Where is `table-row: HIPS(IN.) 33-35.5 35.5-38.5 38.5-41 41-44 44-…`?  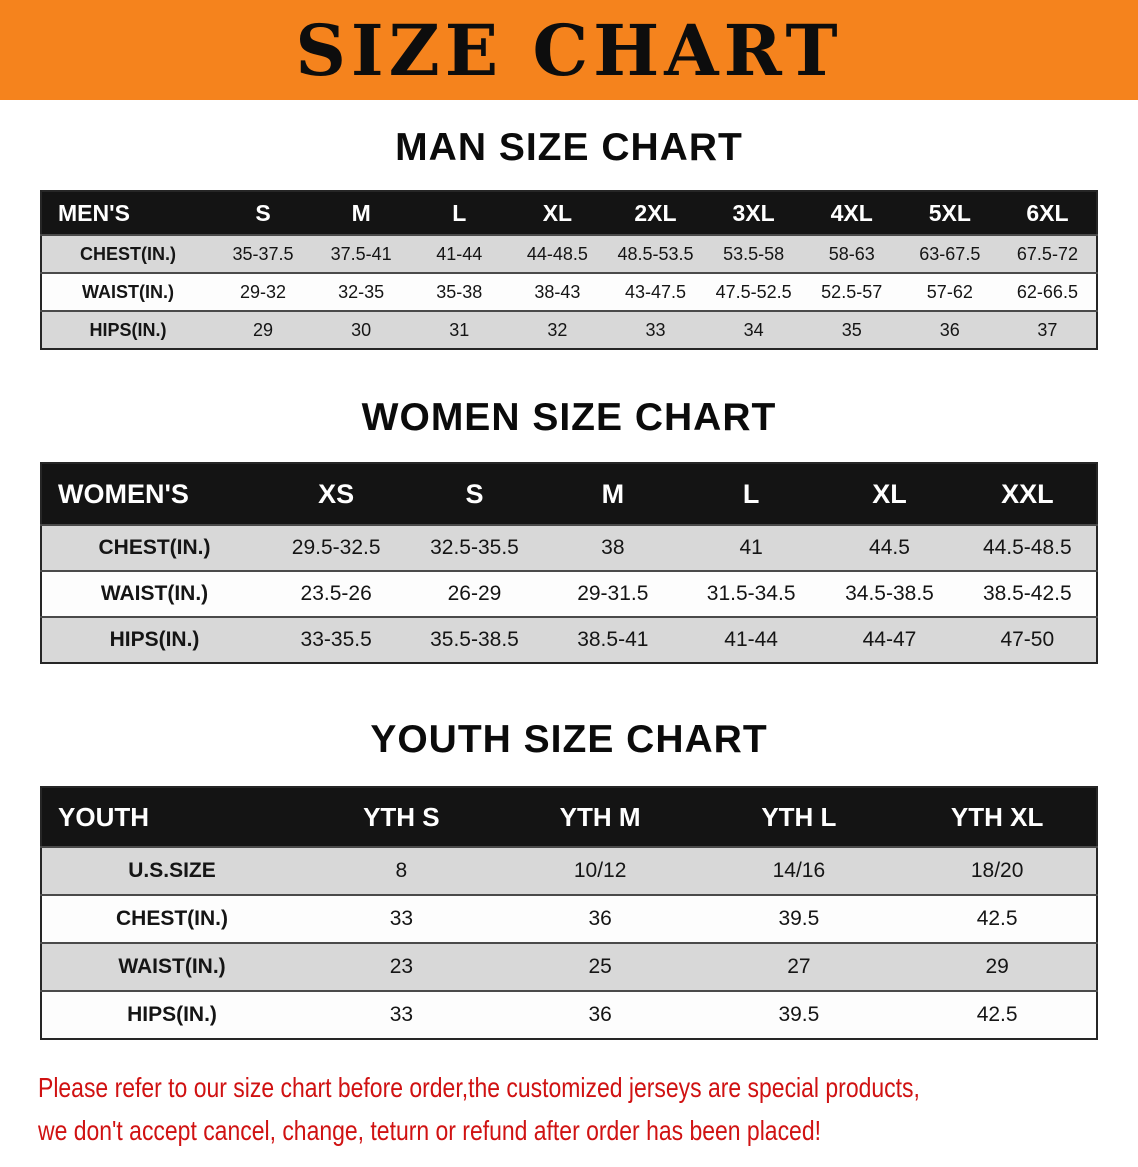
table-row: HIPS(IN.) 33-35.5 35.5-38.5 38.5-41 41-44 44-… is located at coordinates (569, 639).